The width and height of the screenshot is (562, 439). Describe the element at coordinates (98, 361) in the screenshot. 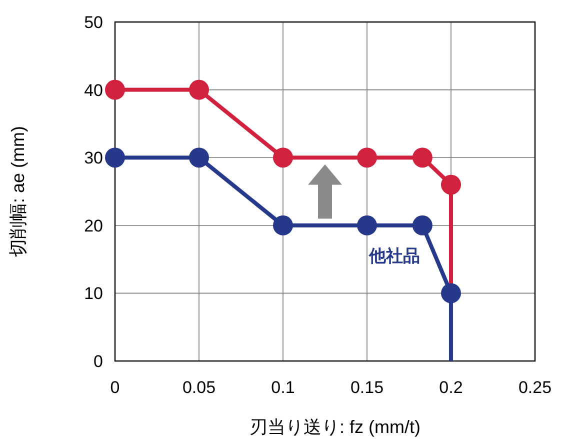

I see `y-tick-label: 0` at that location.